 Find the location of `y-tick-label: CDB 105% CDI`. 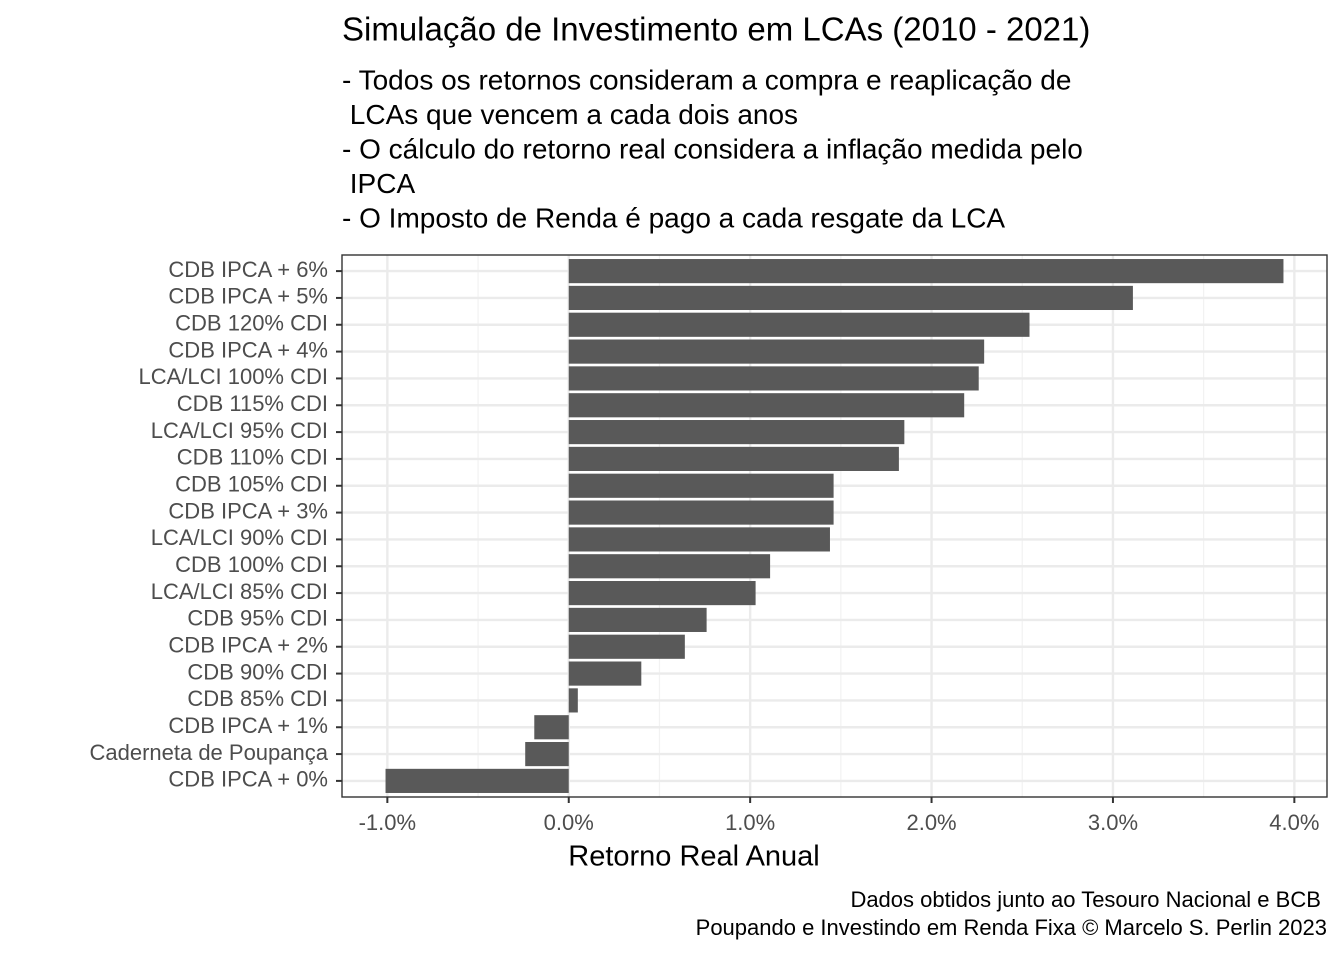

y-tick-label: CDB 105% CDI is located at coordinates (251, 484).